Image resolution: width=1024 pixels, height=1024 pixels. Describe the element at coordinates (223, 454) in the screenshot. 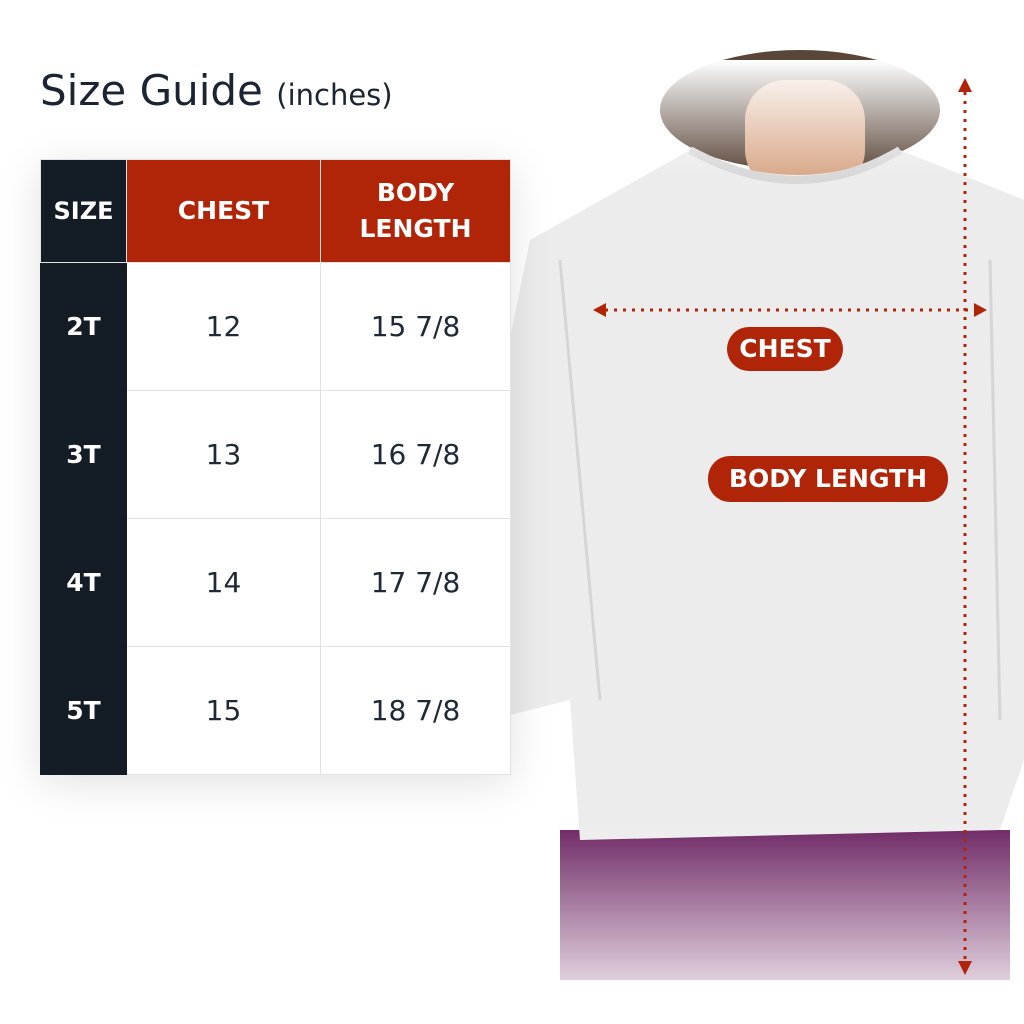

I see `chest-cell: 13` at that location.